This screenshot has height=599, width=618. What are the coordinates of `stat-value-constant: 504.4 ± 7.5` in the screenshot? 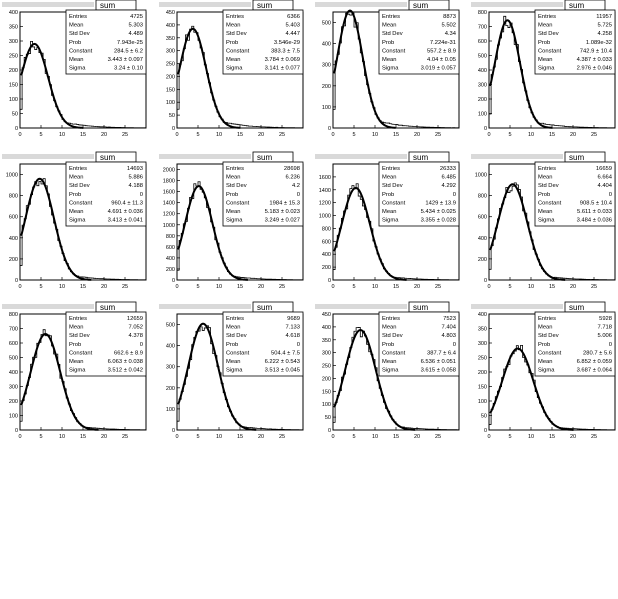 It's located at (285, 353).